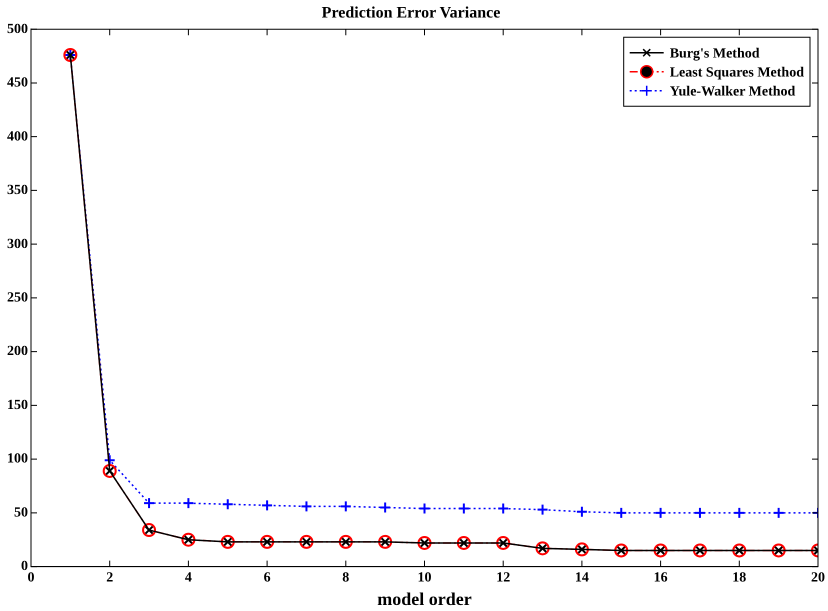 This screenshot has width=828, height=611. I want to click on x-tick-label: 20, so click(818, 578).